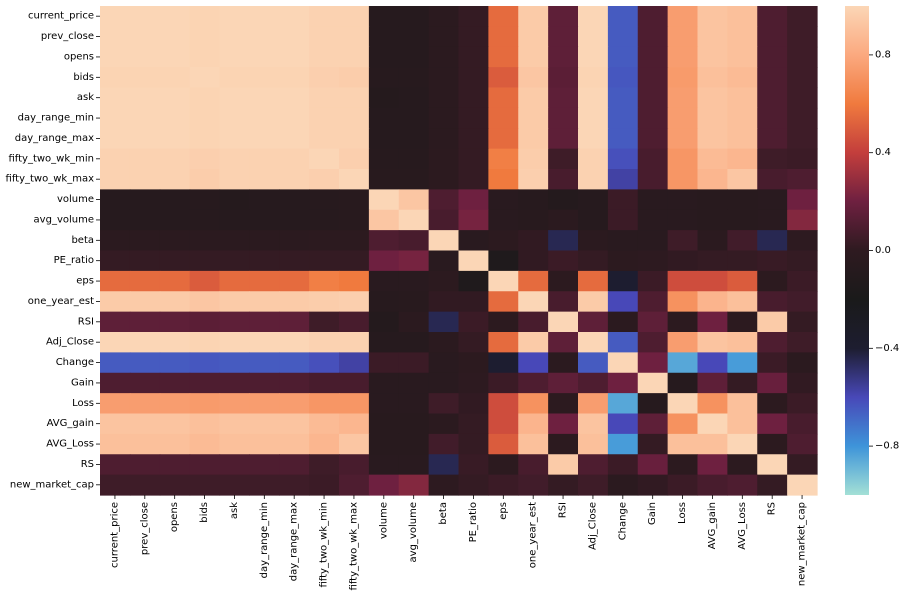  I want to click on y-tick-label: RS, so click(87, 464).